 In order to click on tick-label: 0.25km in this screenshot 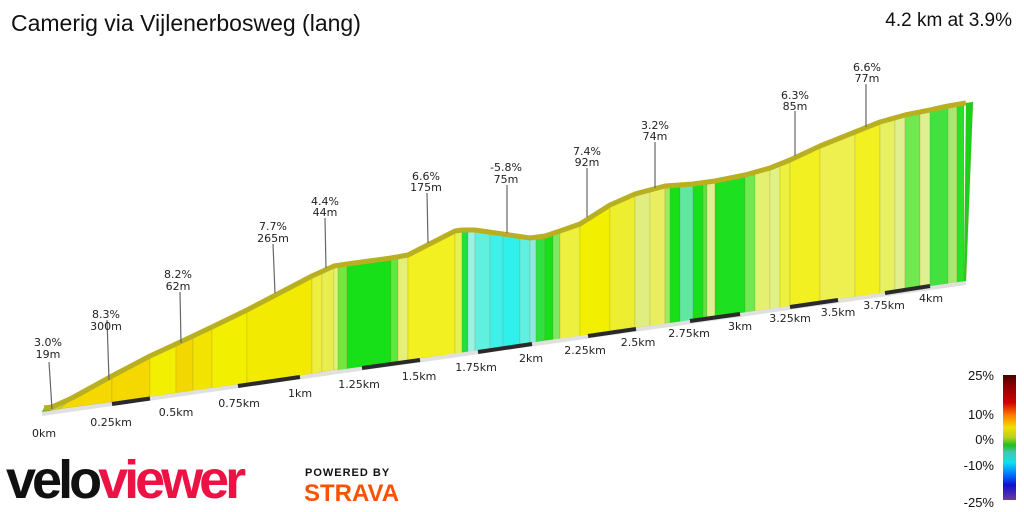, I will do `click(111, 422)`.